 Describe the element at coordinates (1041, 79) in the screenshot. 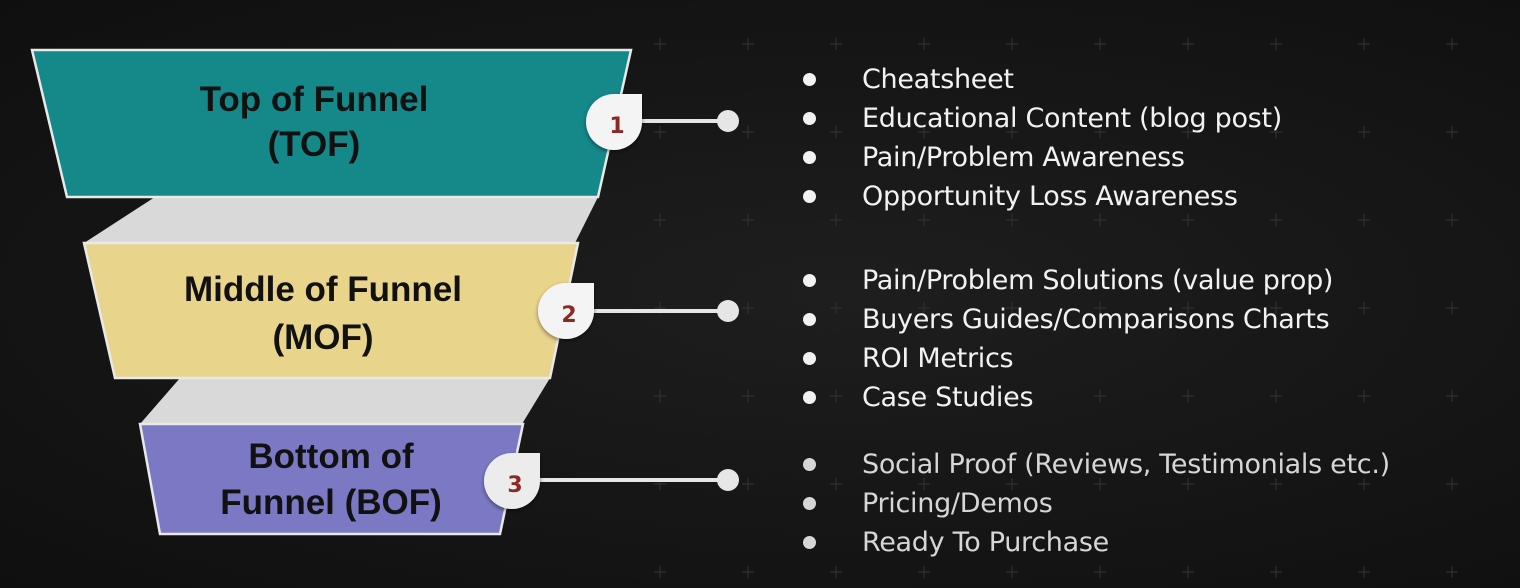

I see `list-item: Cheatsheet` at that location.